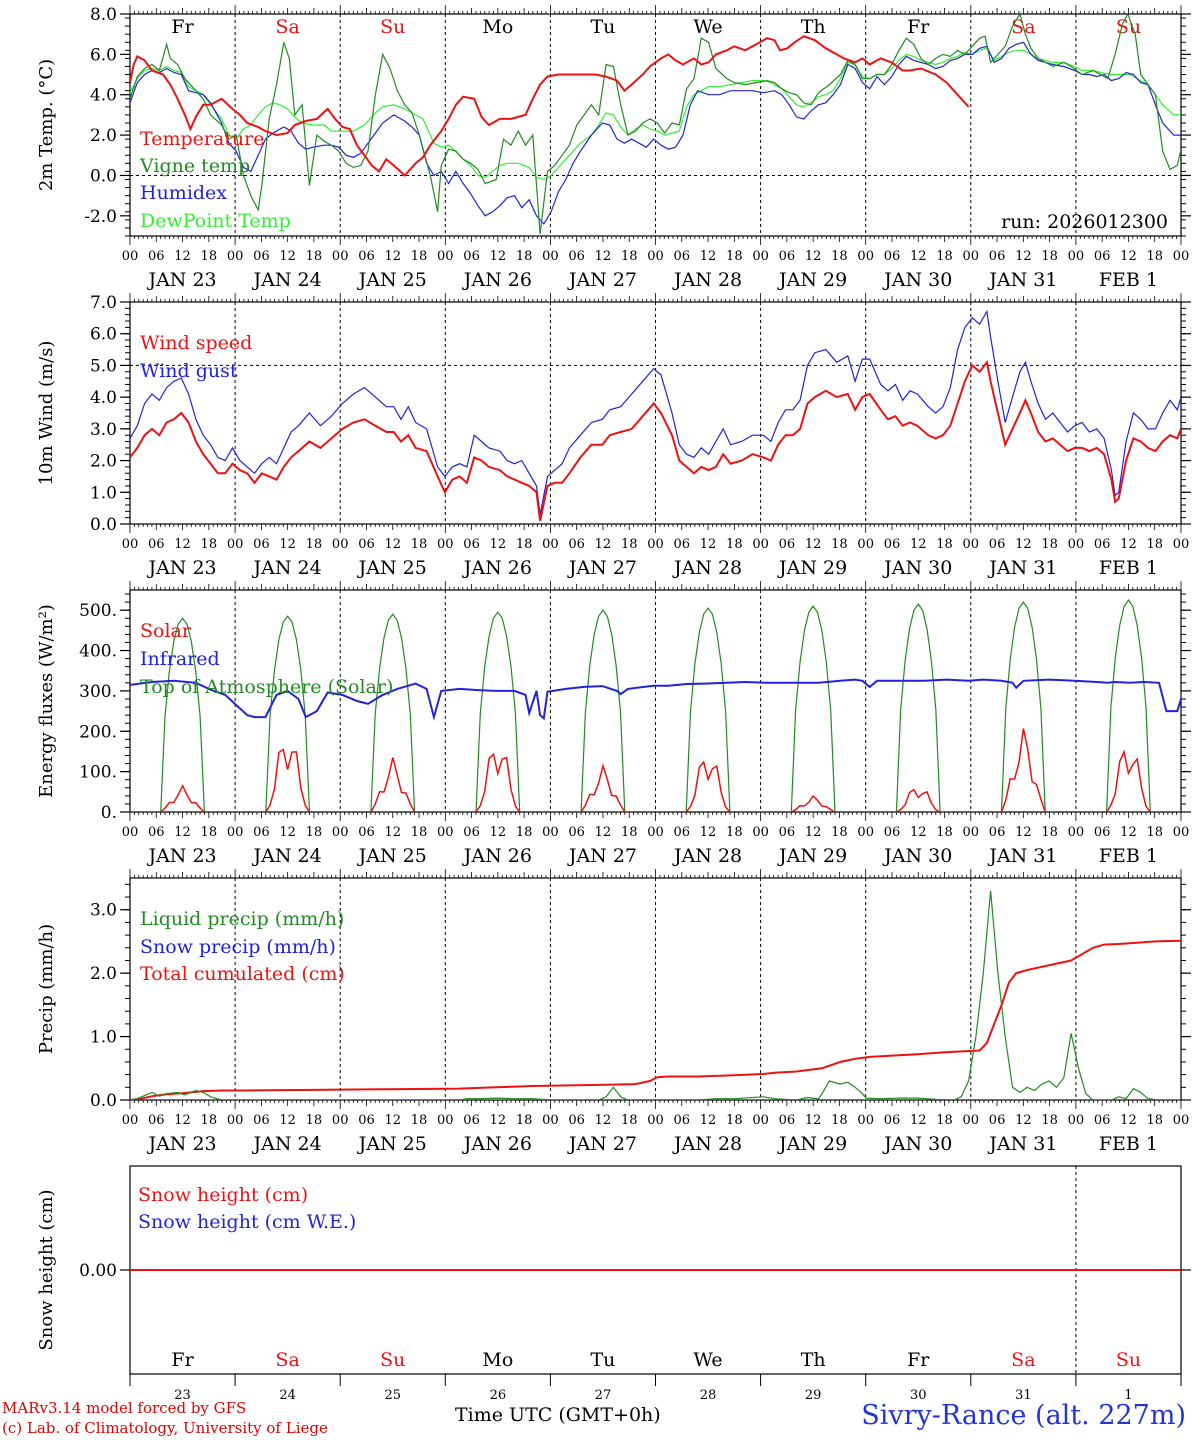 This screenshot has height=1440, width=1194. I want to click on legend-entry: Humidex, so click(183, 193).